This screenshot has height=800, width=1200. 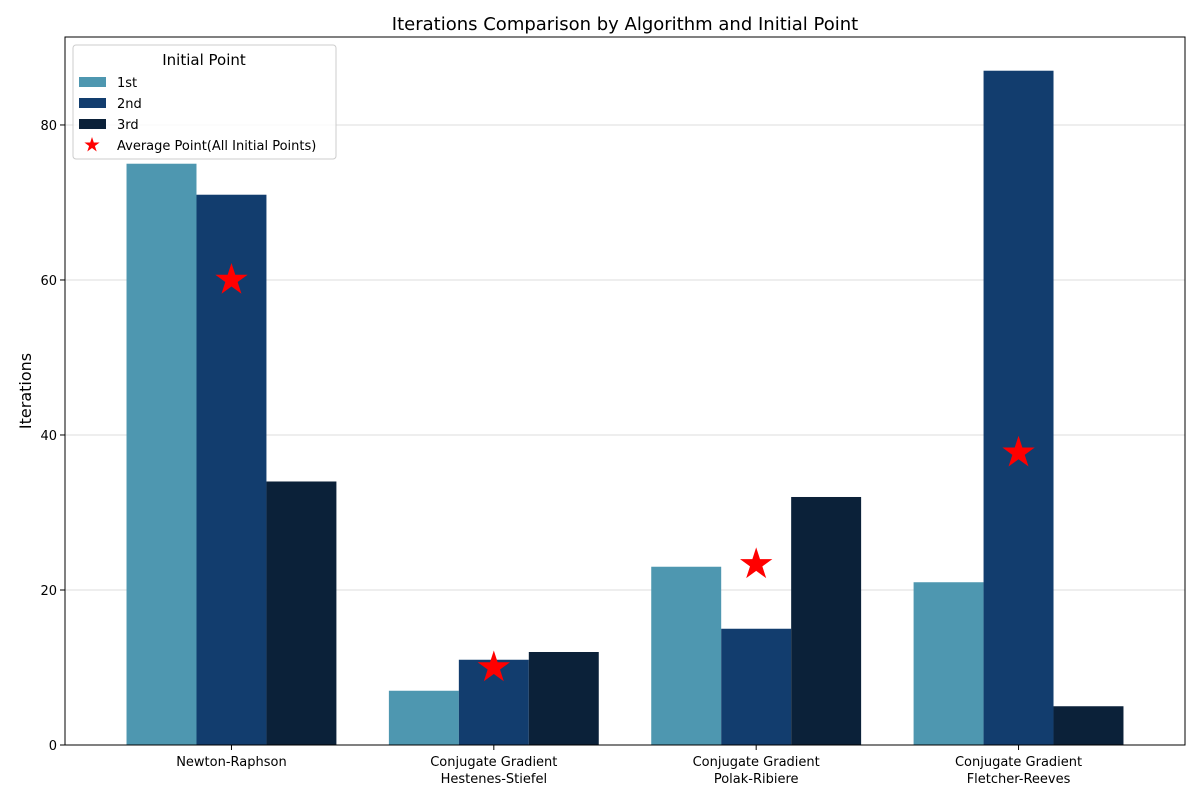 I want to click on y-tick-label: 80, so click(x=48, y=126).